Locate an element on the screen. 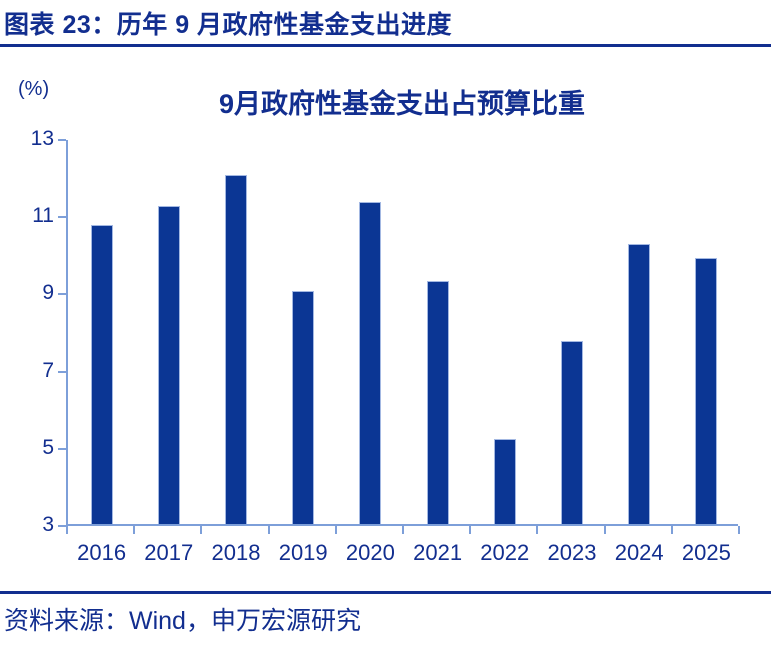  x-tick-label: 2020 is located at coordinates (370, 552).